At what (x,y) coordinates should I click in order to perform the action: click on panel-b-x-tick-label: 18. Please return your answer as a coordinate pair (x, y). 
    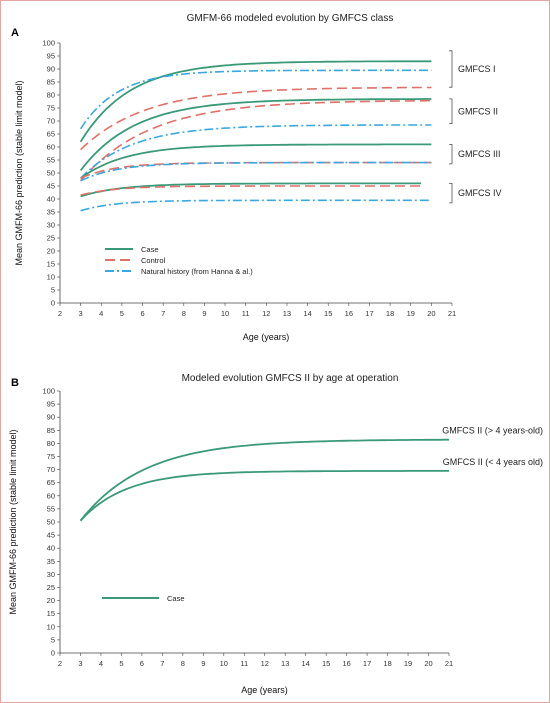
    Looking at the image, I should click on (387, 663).